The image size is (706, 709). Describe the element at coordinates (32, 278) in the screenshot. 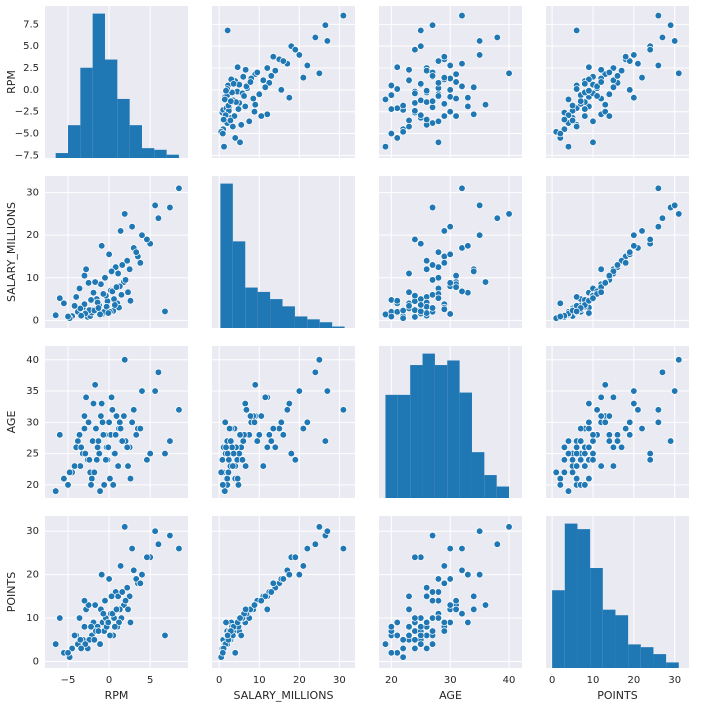

I see `y-tick-label: 10` at that location.